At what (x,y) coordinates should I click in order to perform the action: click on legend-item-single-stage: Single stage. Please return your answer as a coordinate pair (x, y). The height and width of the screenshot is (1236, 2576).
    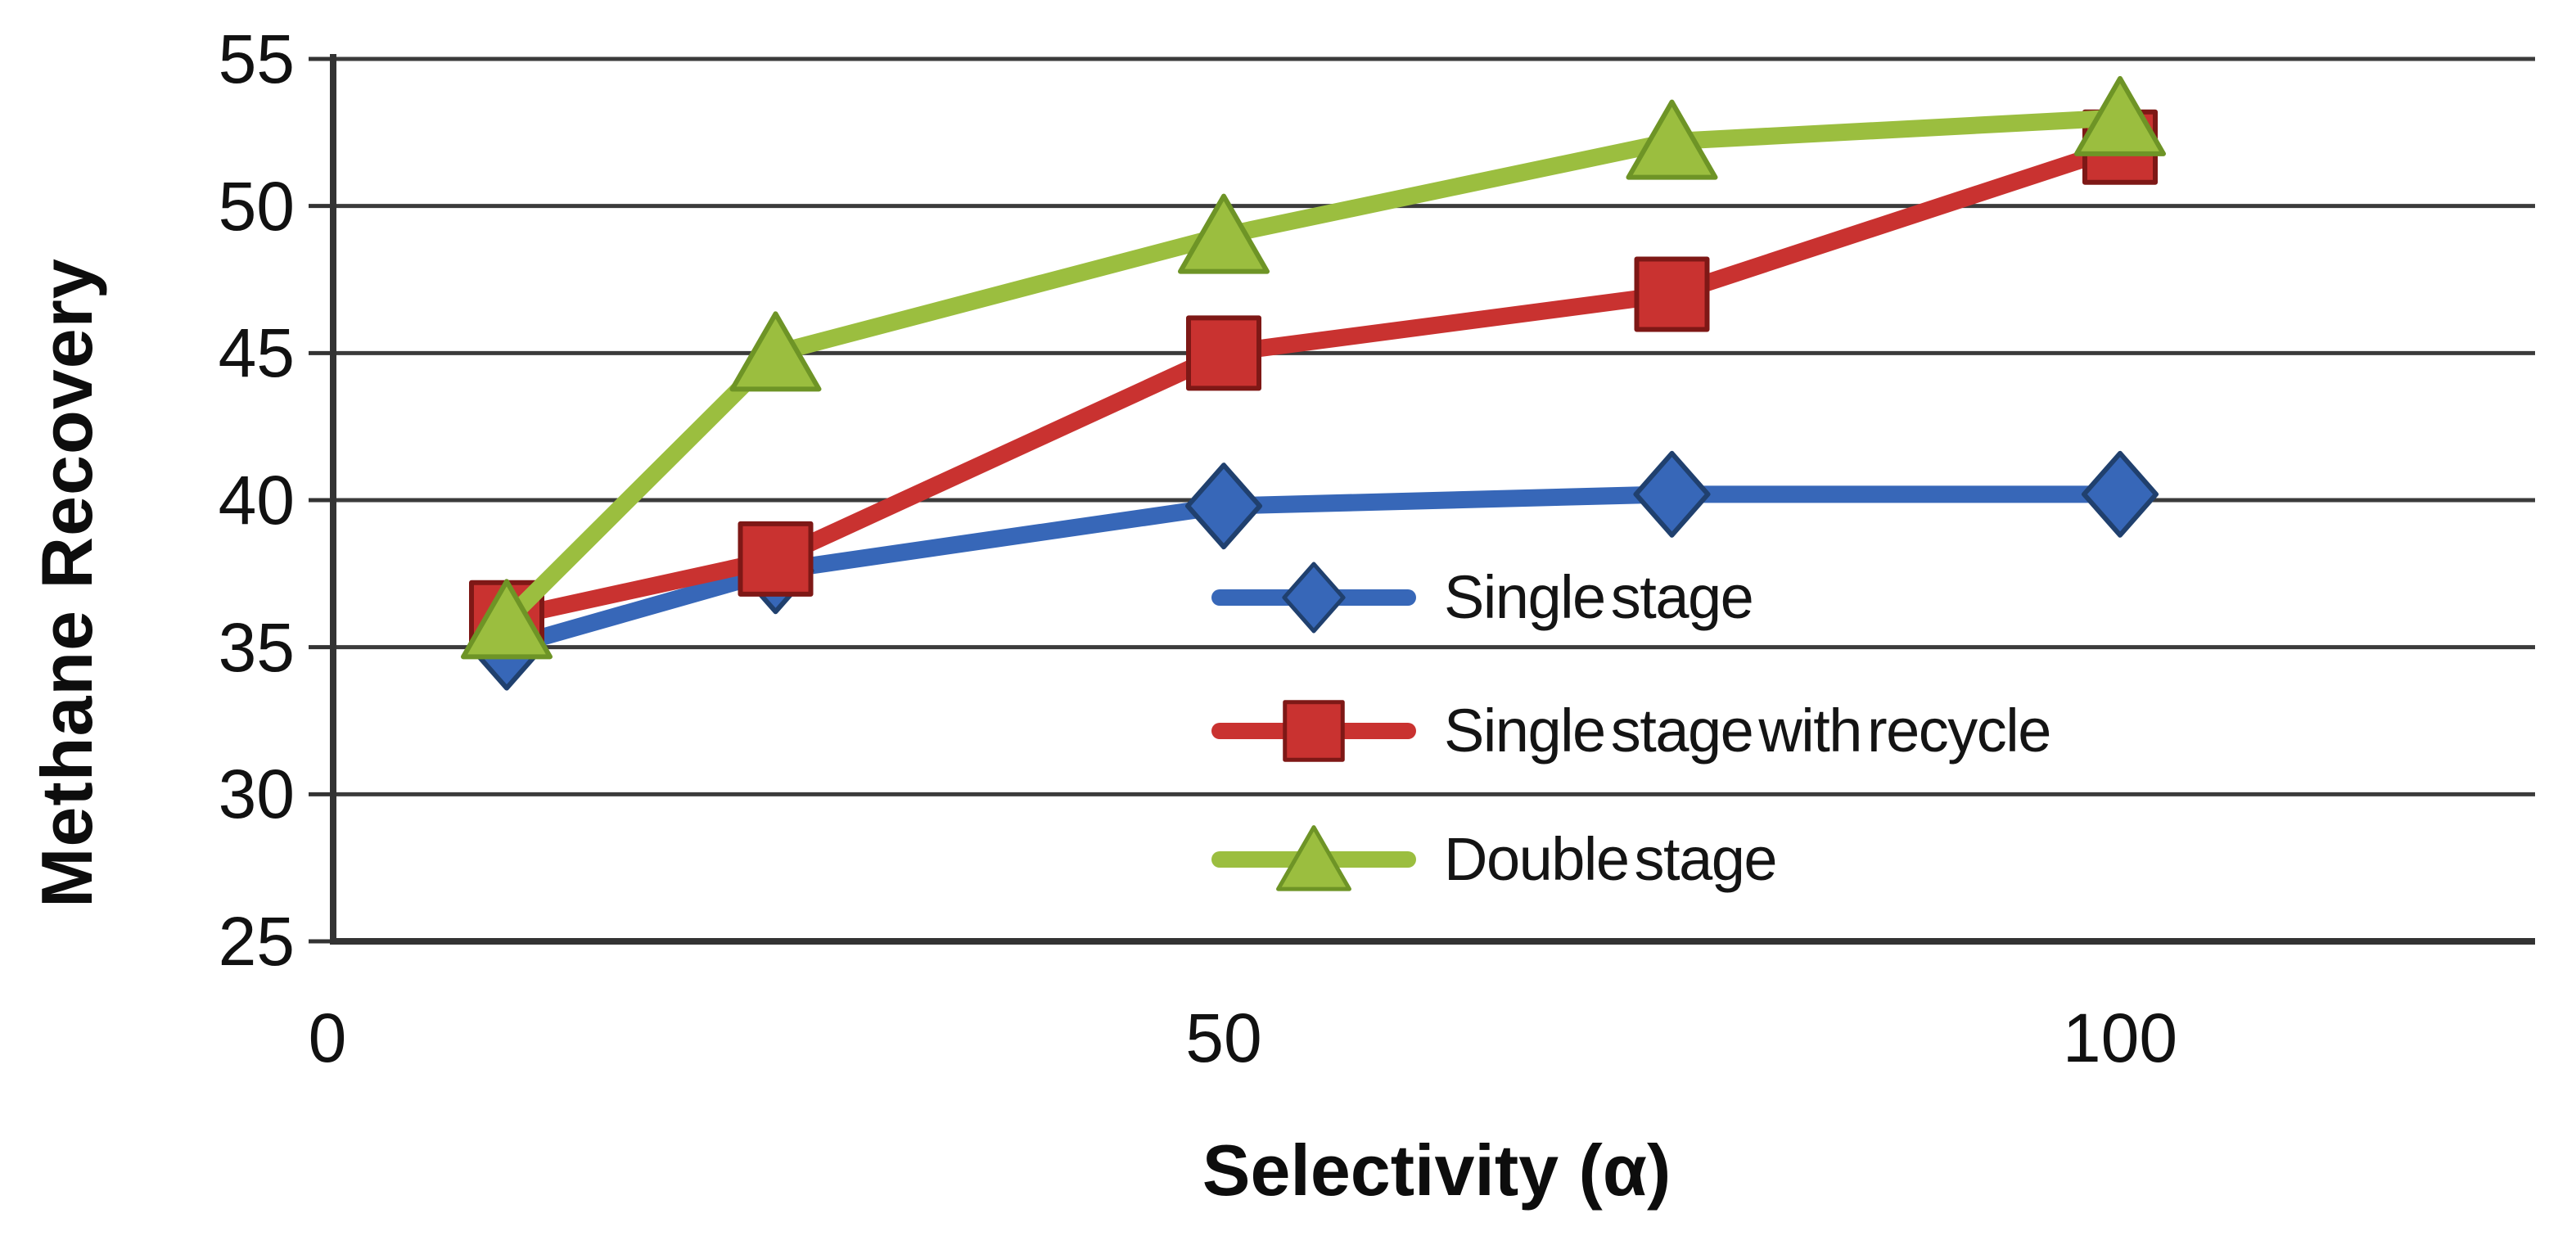
    Looking at the image, I should click on (1482, 597).